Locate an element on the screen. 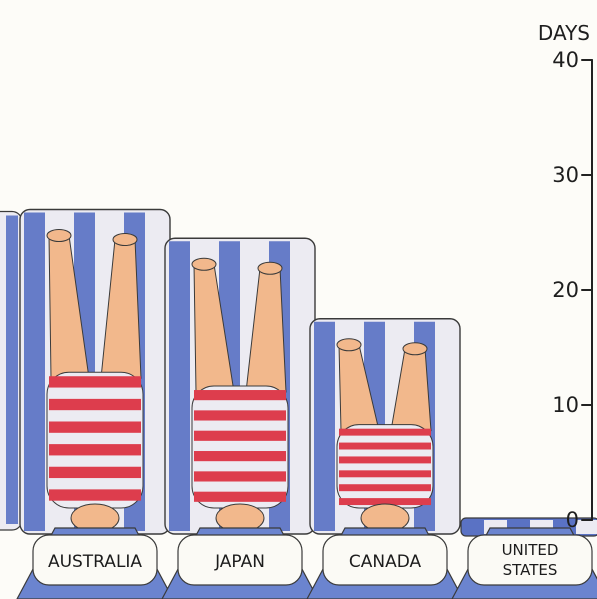  y-axis-label: DAYS is located at coordinates (564, 33).